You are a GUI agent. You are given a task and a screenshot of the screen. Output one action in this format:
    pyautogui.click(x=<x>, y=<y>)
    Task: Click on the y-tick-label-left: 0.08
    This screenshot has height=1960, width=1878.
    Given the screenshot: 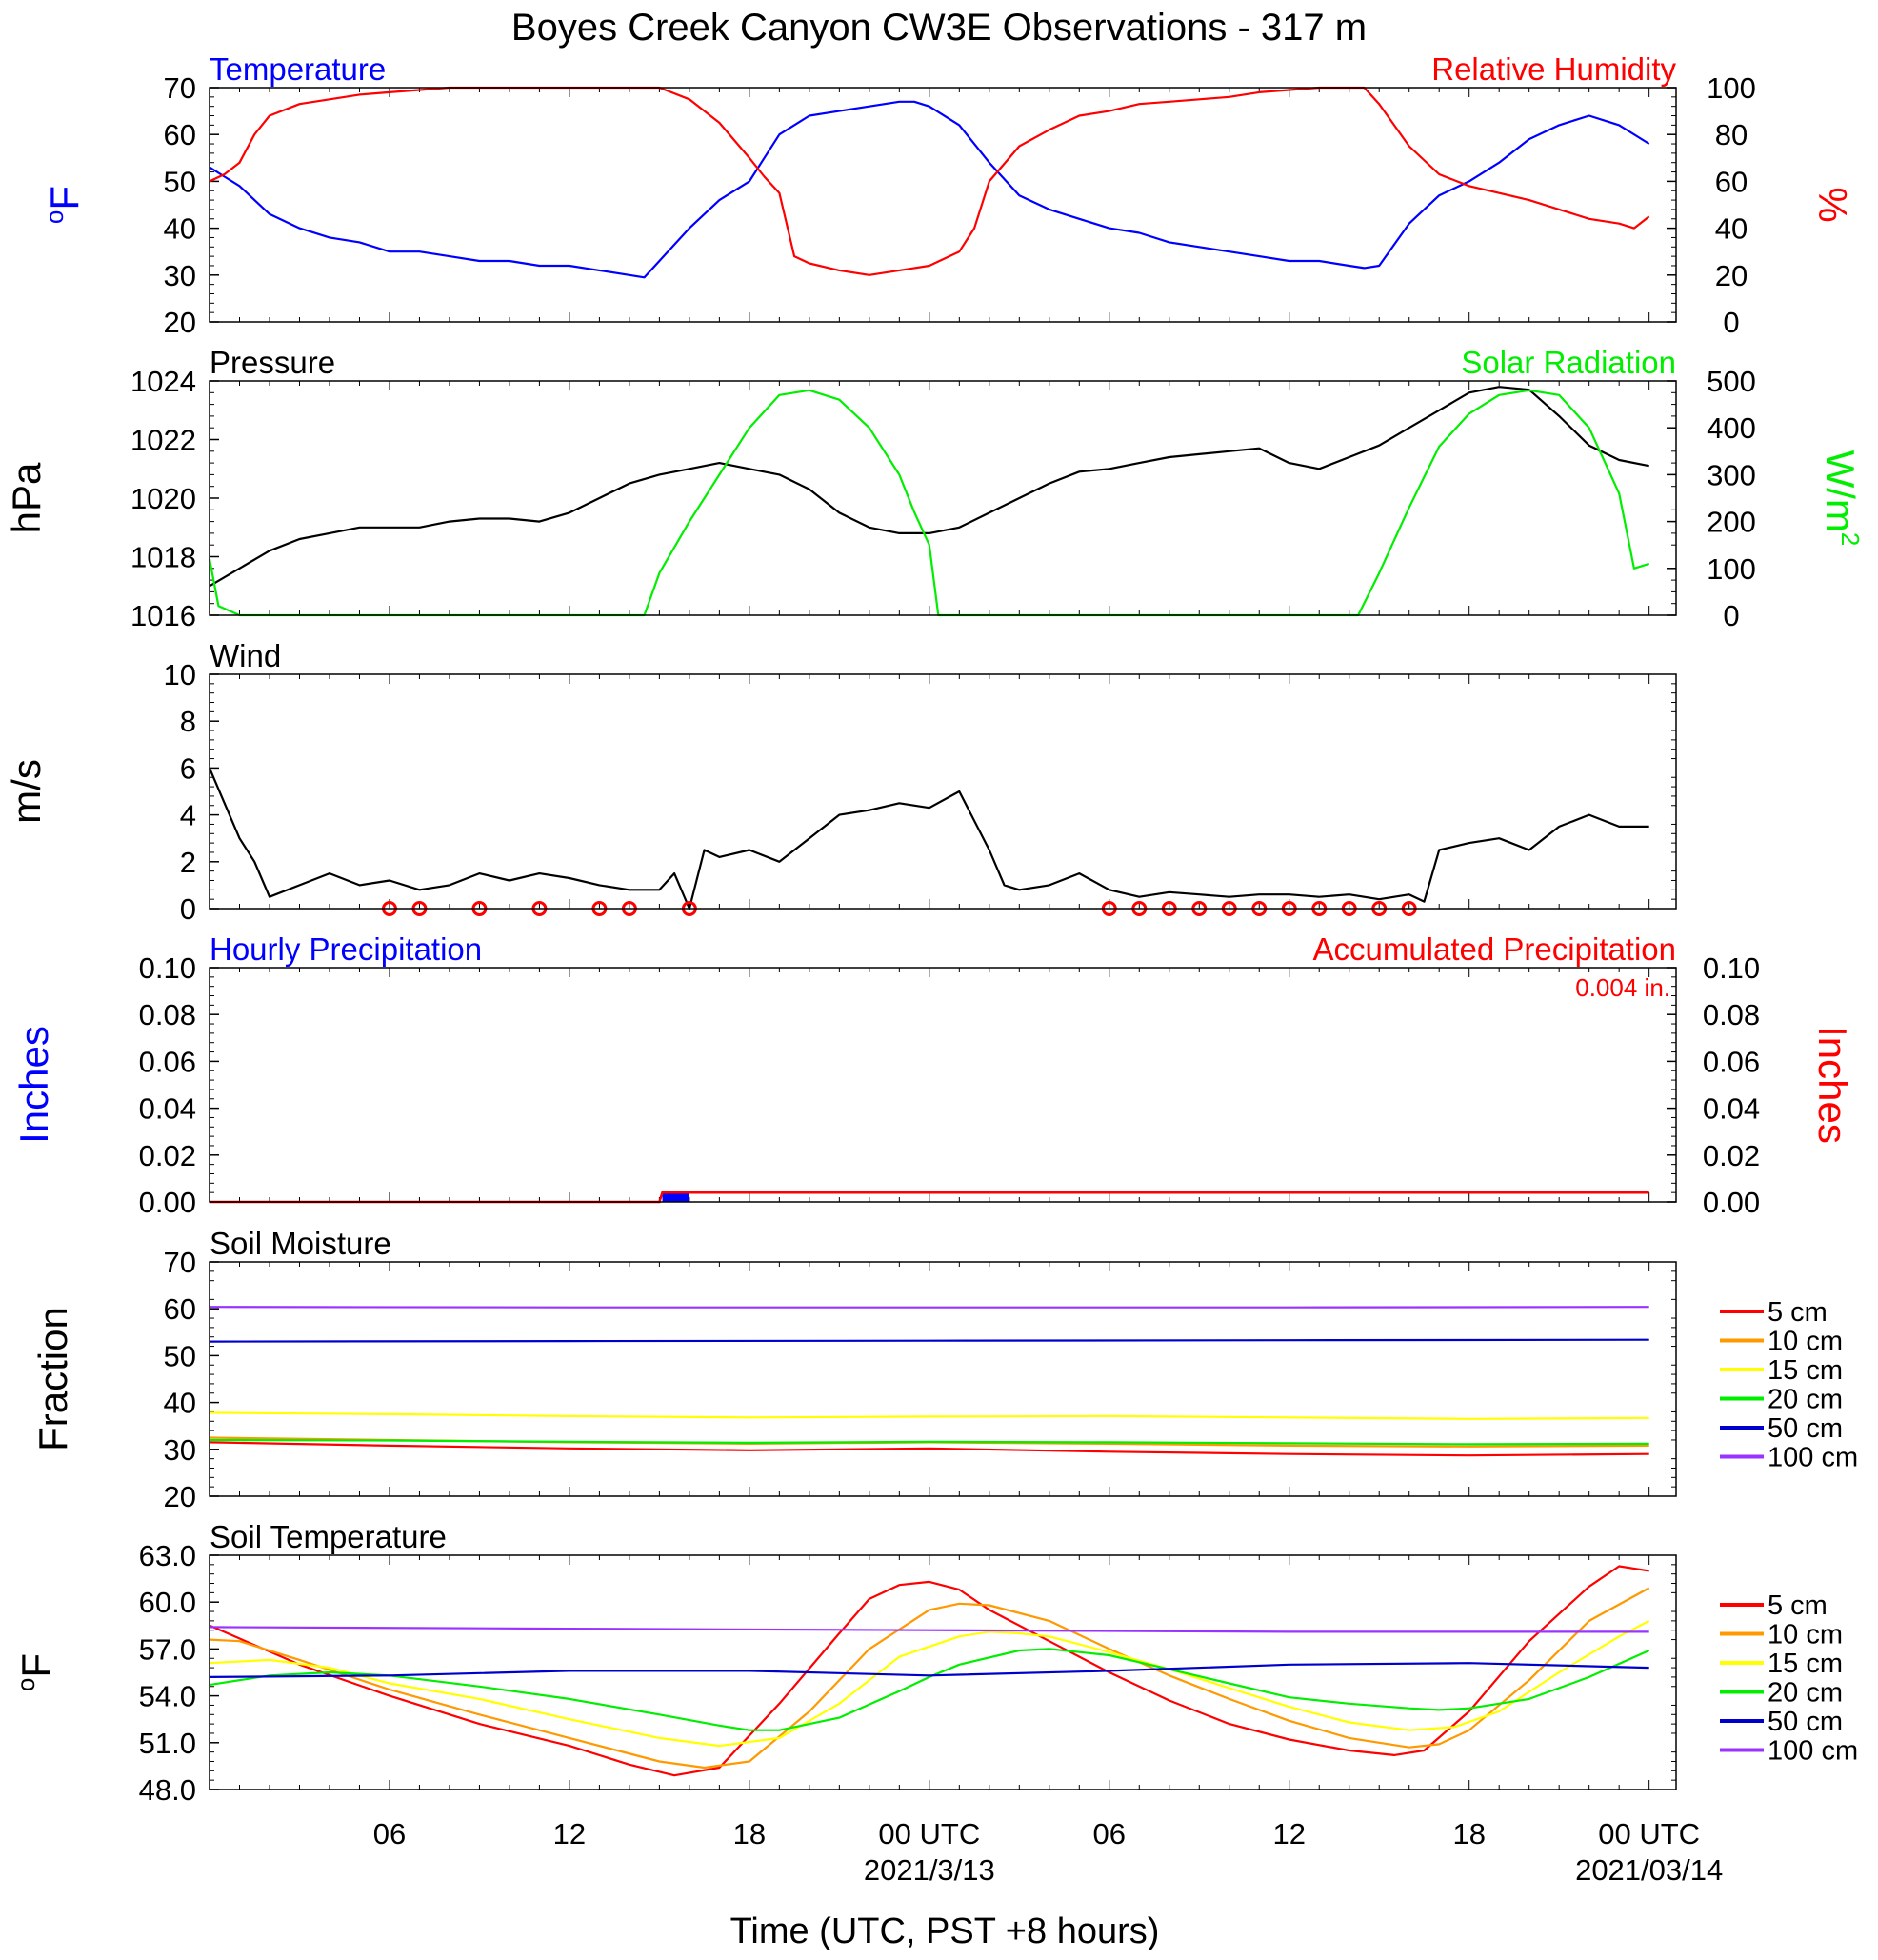 What is the action you would take?
    pyautogui.click(x=167, y=1015)
    